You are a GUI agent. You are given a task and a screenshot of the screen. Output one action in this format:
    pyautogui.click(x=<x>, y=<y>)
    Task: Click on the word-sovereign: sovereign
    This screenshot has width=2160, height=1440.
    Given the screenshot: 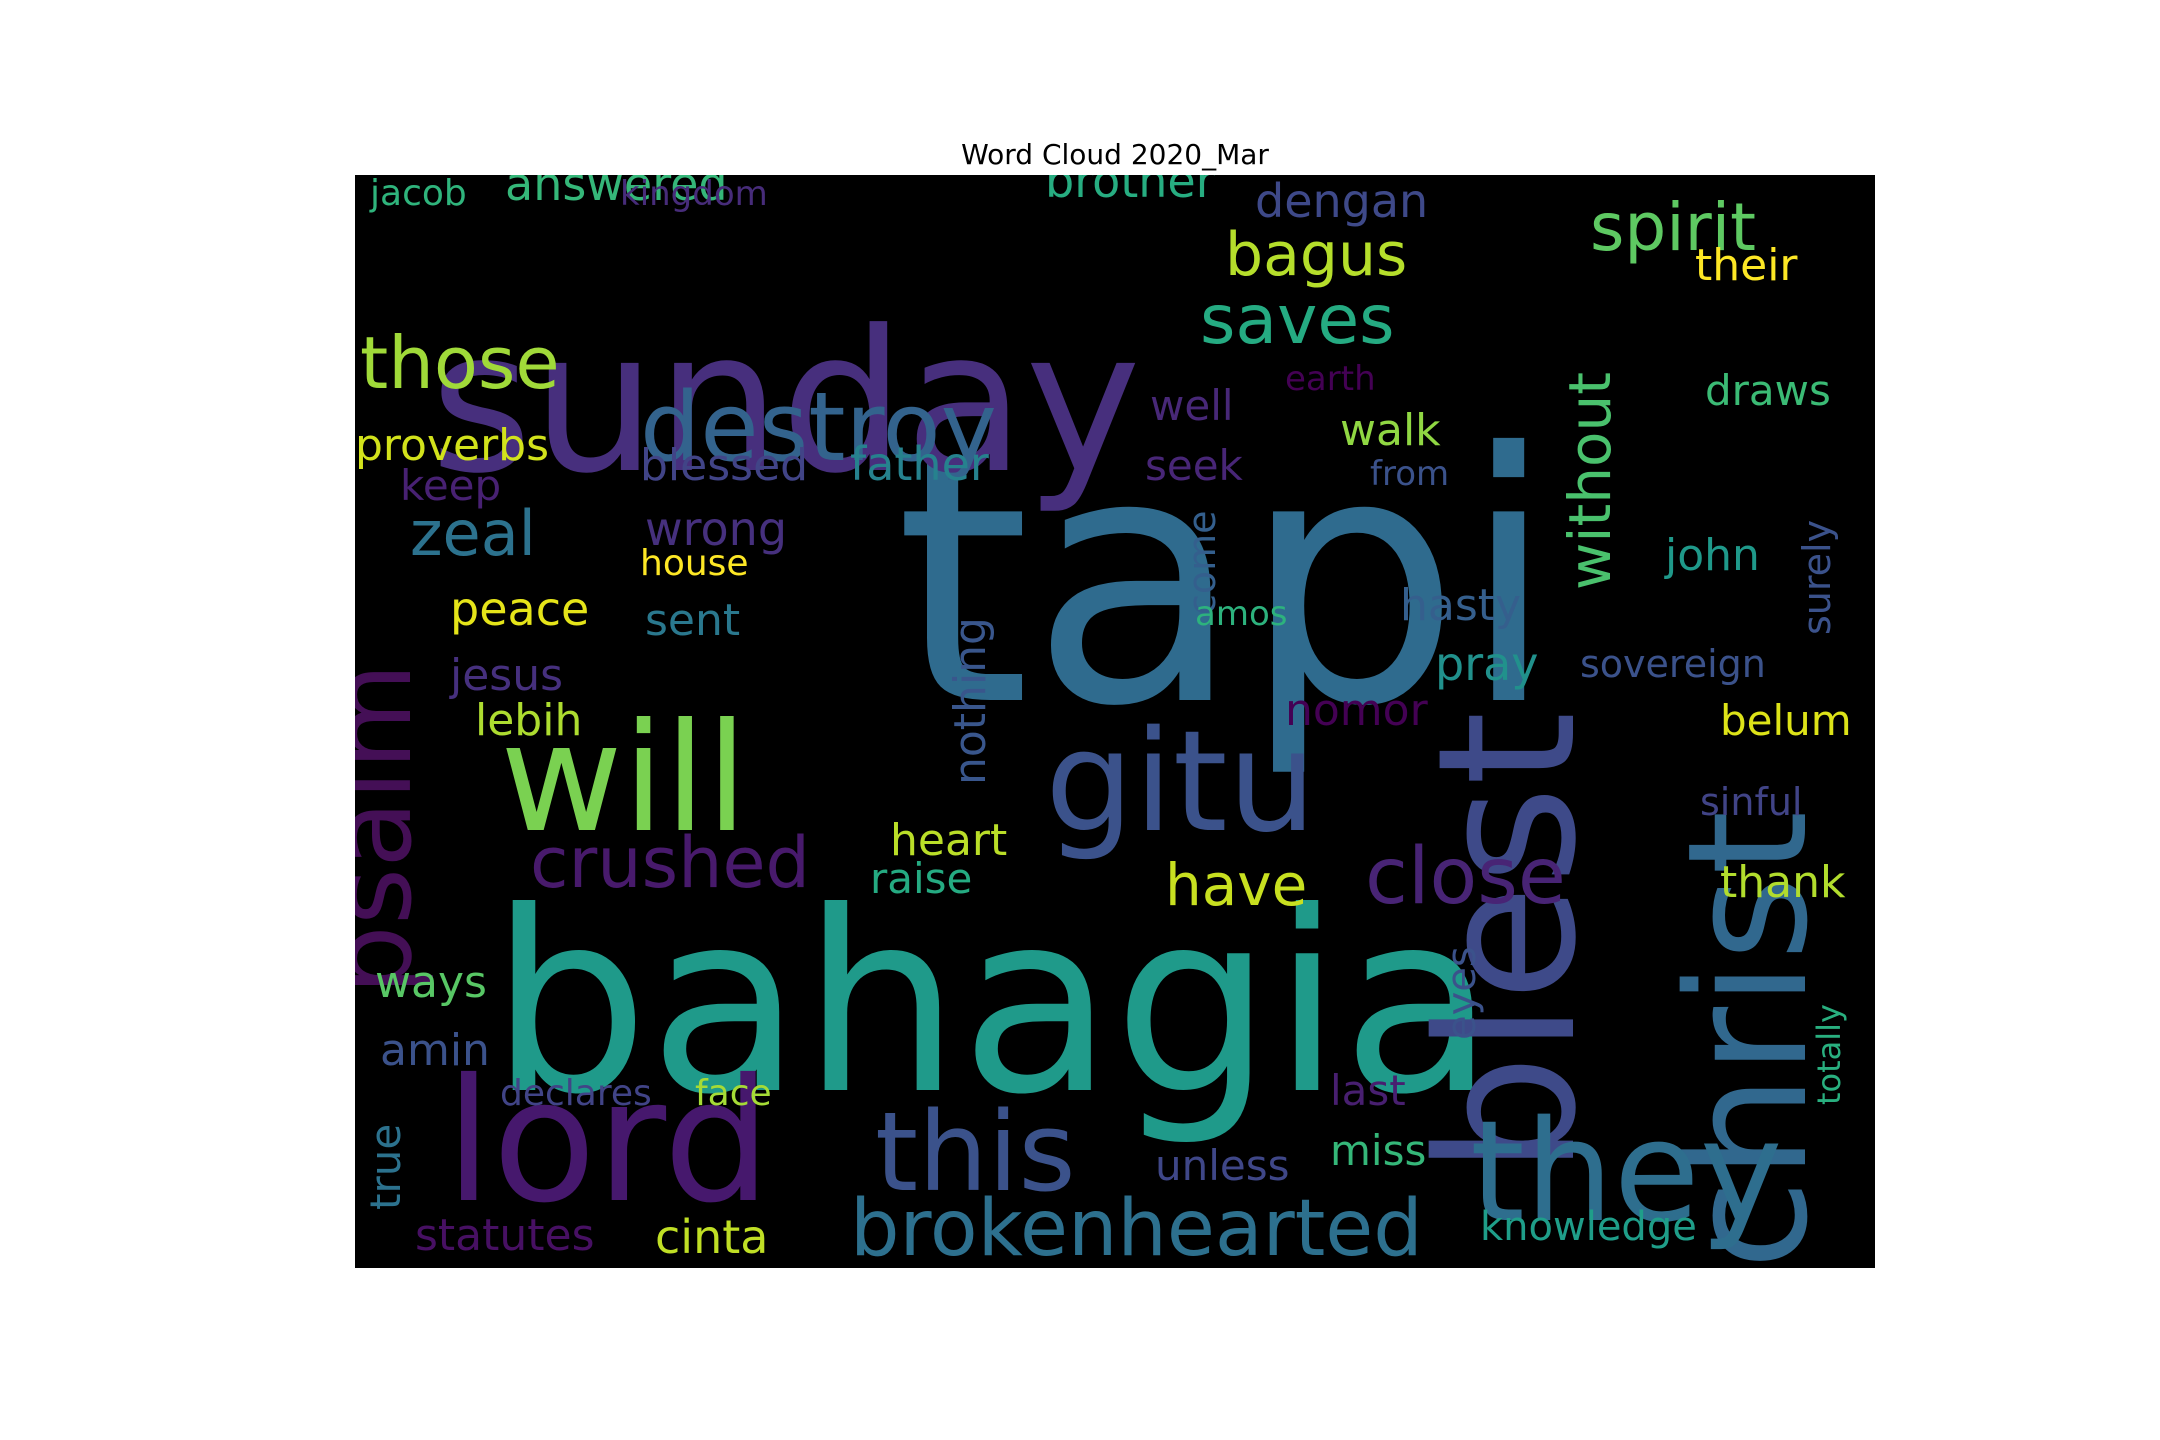 What is the action you would take?
    pyautogui.click(x=1673, y=664)
    